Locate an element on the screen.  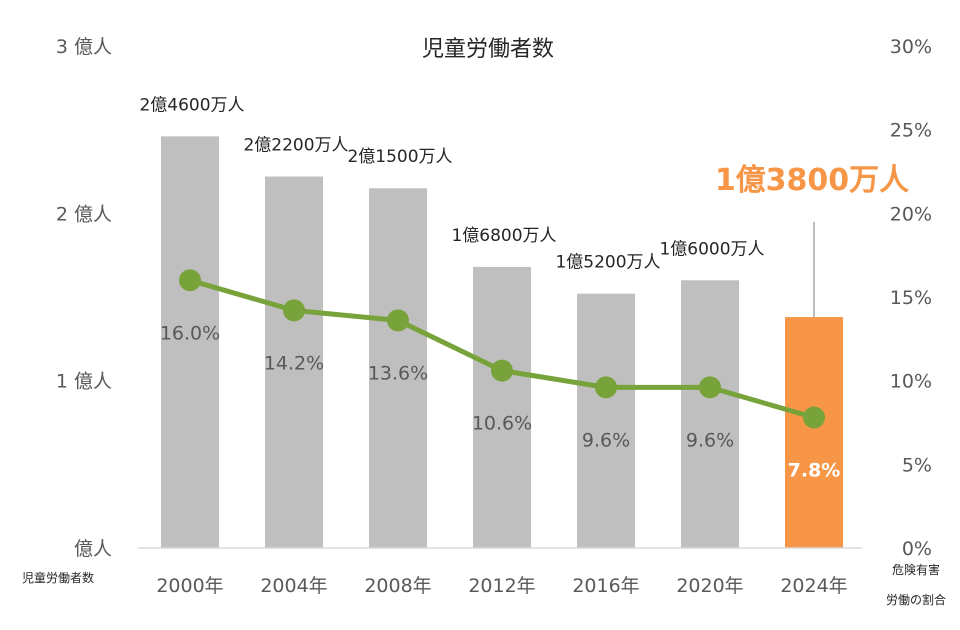
x-tick-label: 2024年 is located at coordinates (813, 586).